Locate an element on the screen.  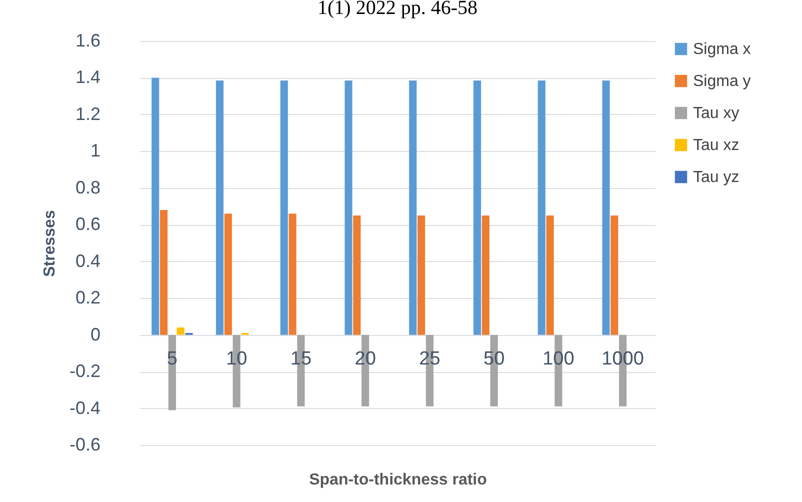
y-tick-label: 1.6 is located at coordinates (87, 40).